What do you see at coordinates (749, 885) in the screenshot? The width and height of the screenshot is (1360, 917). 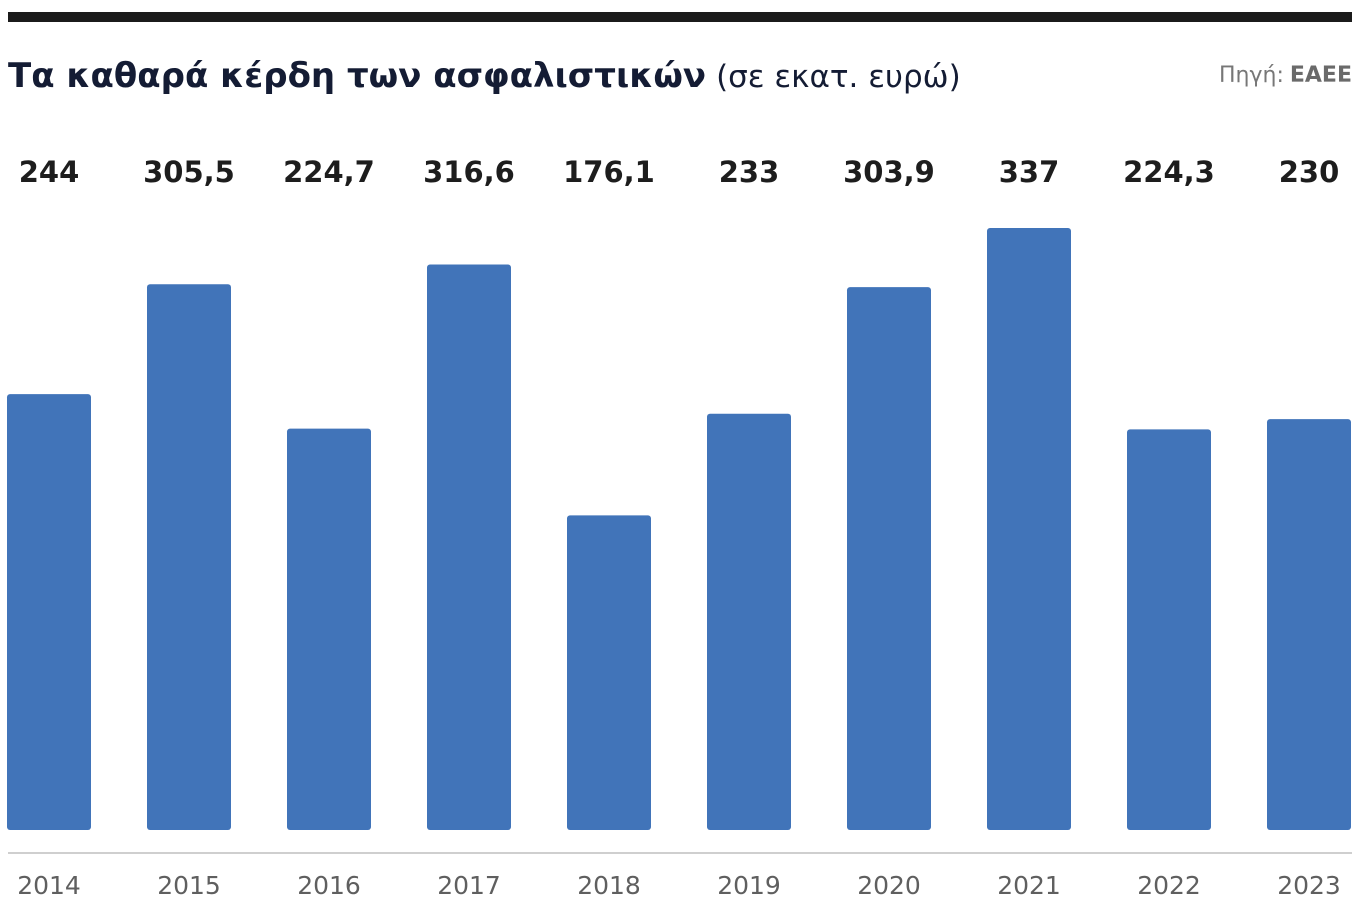 I see `x-tick-label-2019: 2019` at bounding box center [749, 885].